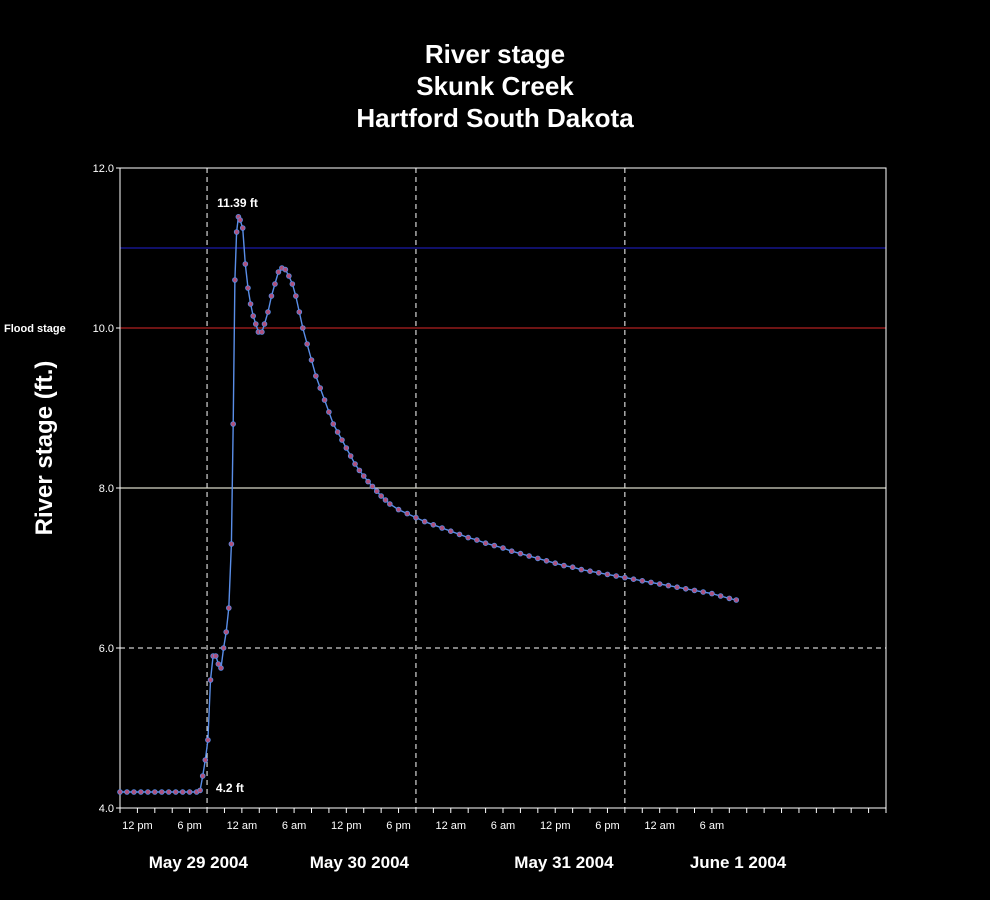  What do you see at coordinates (346, 826) in the screenshot?
I see `x-tick-label-4: 12 pm` at bounding box center [346, 826].